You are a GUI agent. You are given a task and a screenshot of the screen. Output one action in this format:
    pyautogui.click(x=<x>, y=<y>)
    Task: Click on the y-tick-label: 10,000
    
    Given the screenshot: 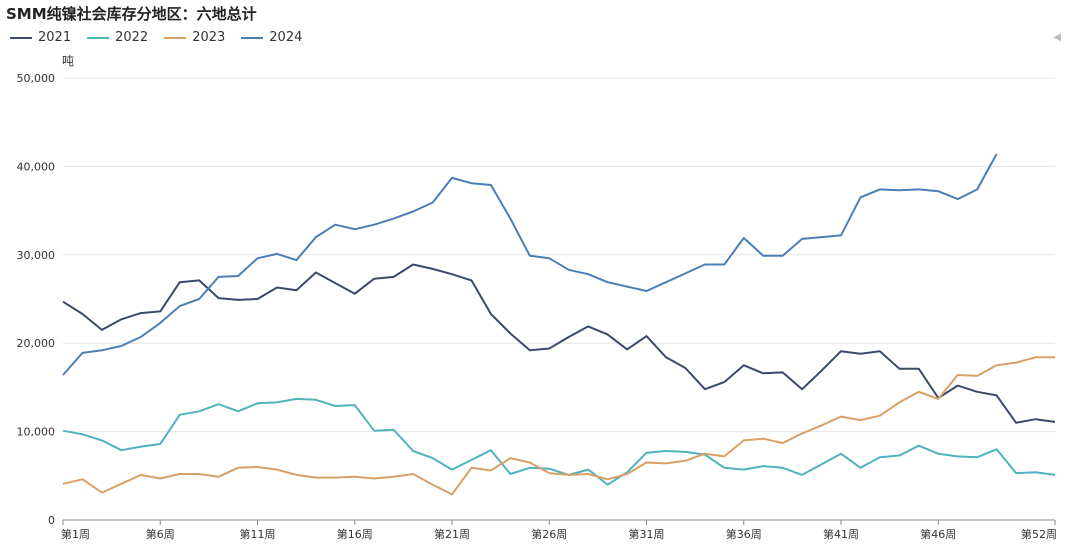 What is the action you would take?
    pyautogui.click(x=36, y=432)
    